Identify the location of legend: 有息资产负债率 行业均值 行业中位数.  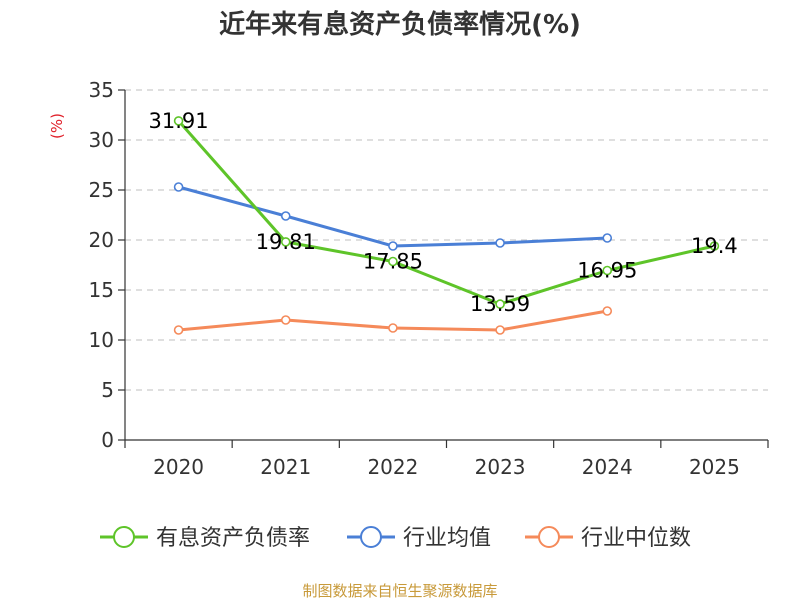
(395, 538).